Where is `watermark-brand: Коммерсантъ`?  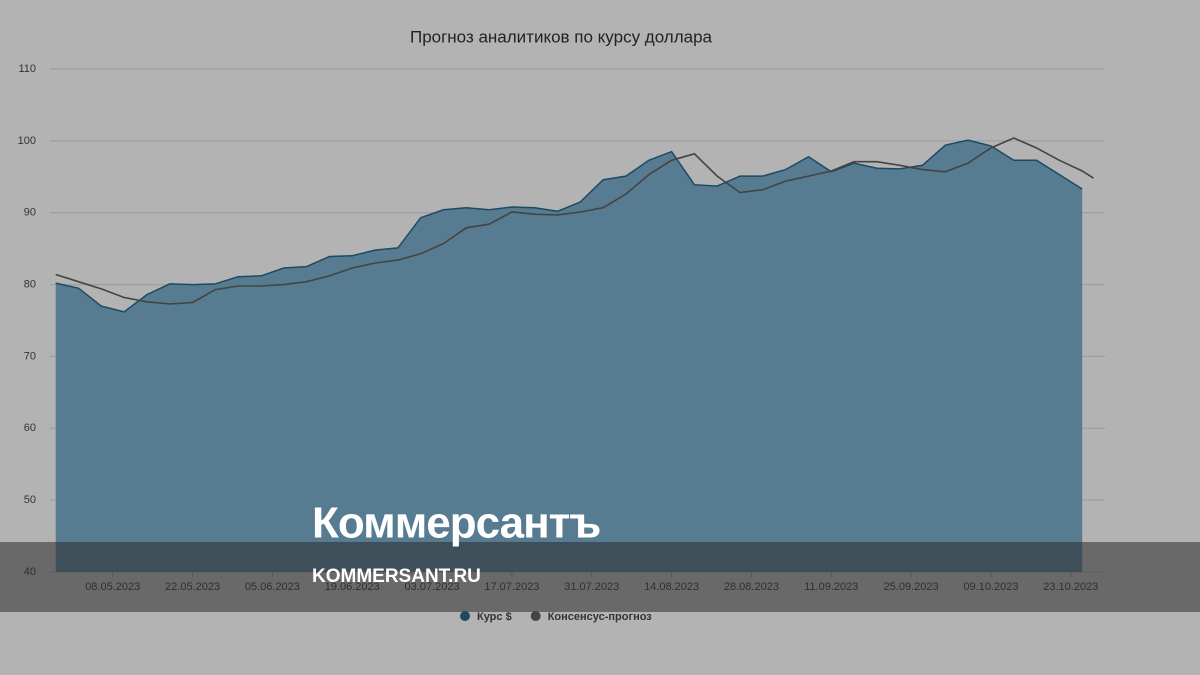
watermark-brand: Коммерсантъ is located at coordinates (456, 523).